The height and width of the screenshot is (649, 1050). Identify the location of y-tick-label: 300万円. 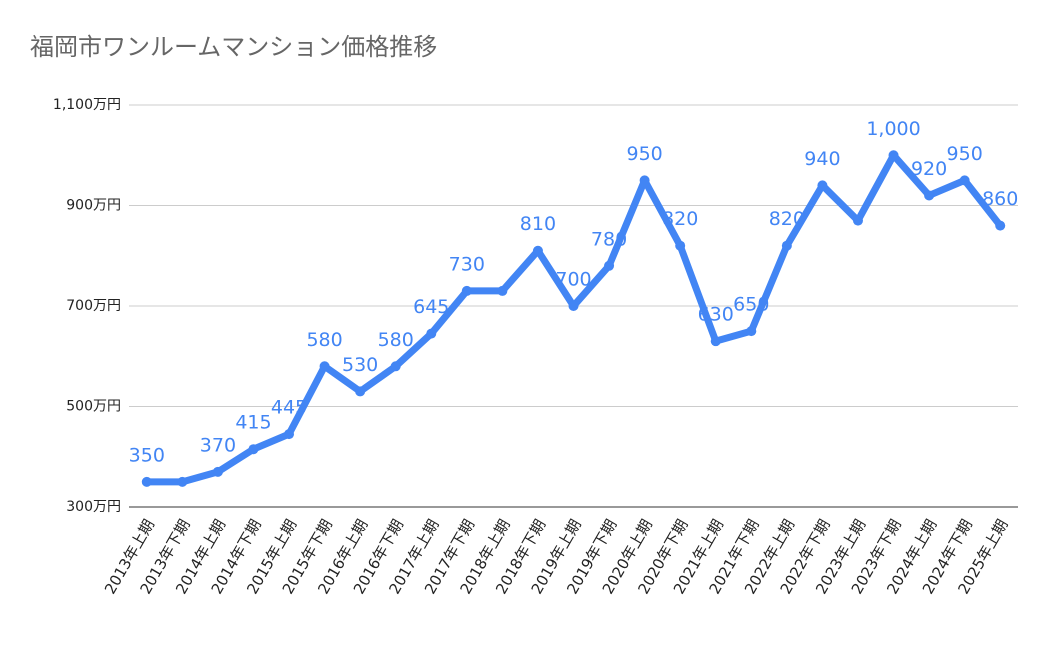
(93, 507).